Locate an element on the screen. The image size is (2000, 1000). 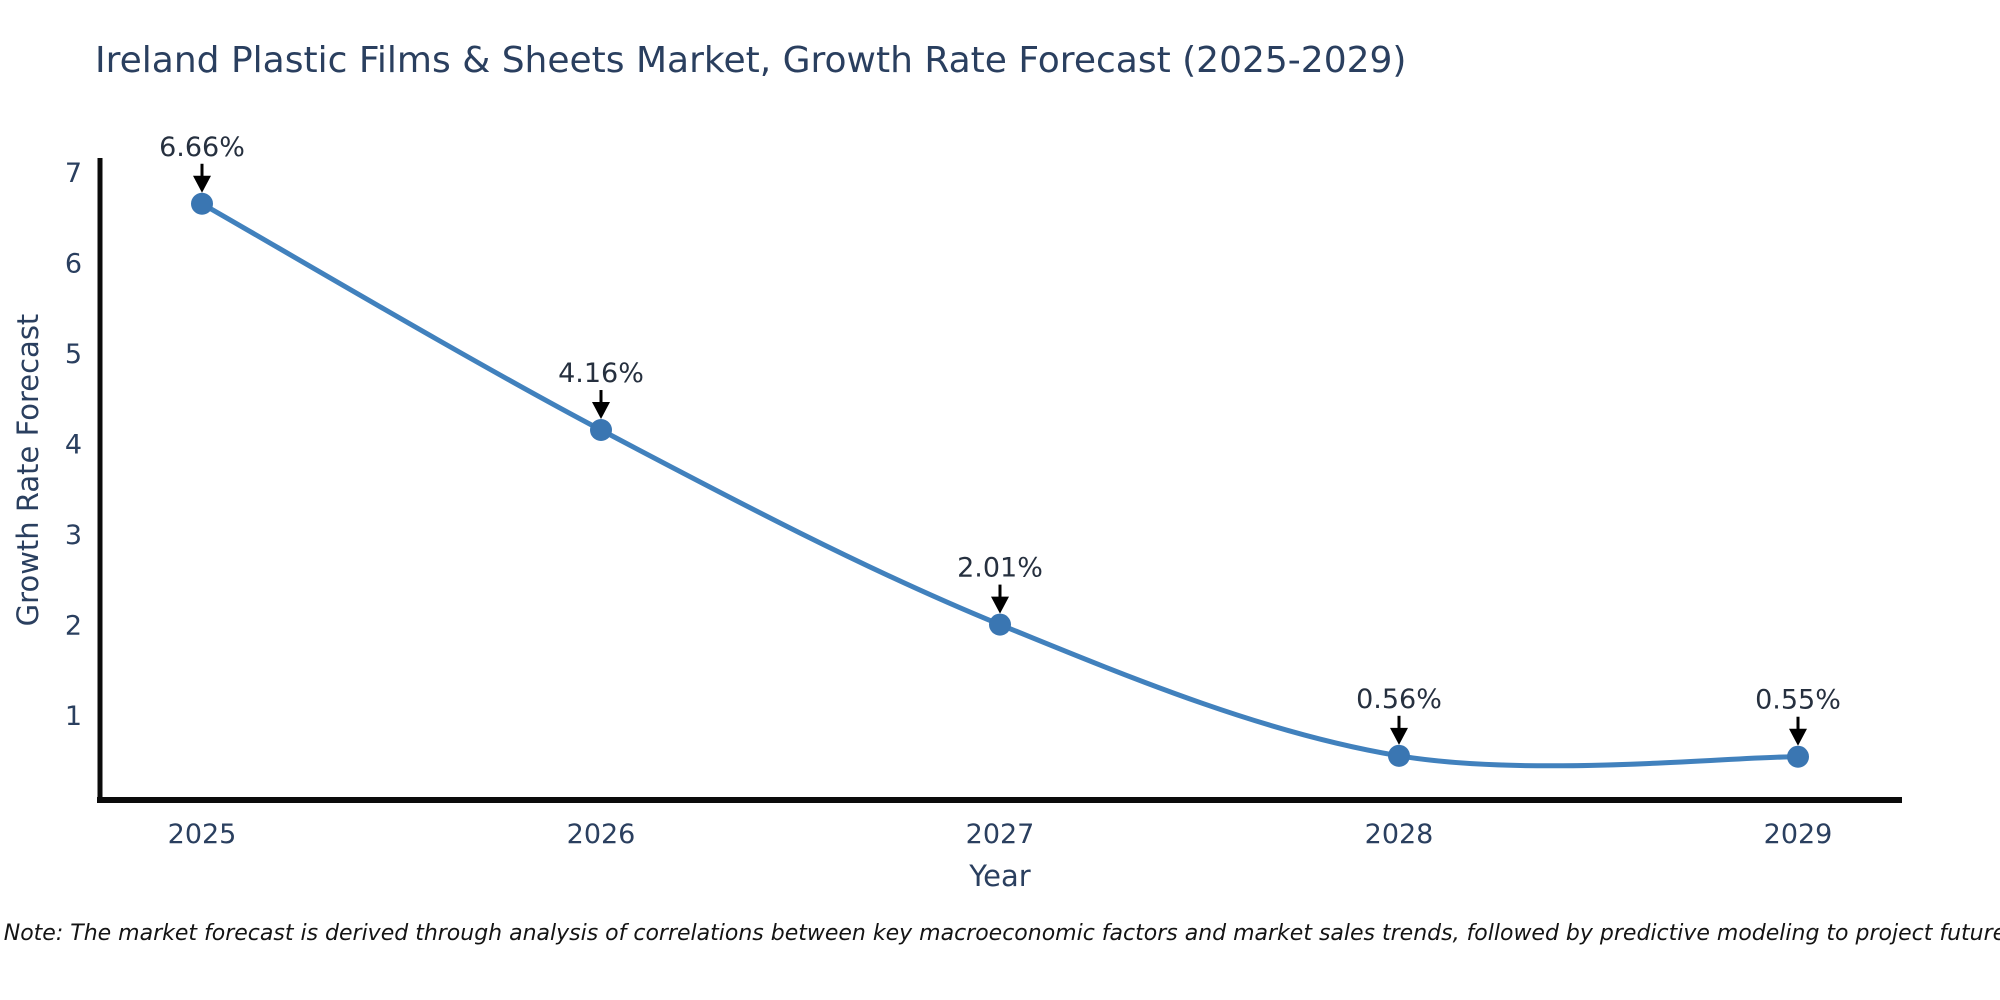
y-tick-label: 5 is located at coordinates (73, 354).